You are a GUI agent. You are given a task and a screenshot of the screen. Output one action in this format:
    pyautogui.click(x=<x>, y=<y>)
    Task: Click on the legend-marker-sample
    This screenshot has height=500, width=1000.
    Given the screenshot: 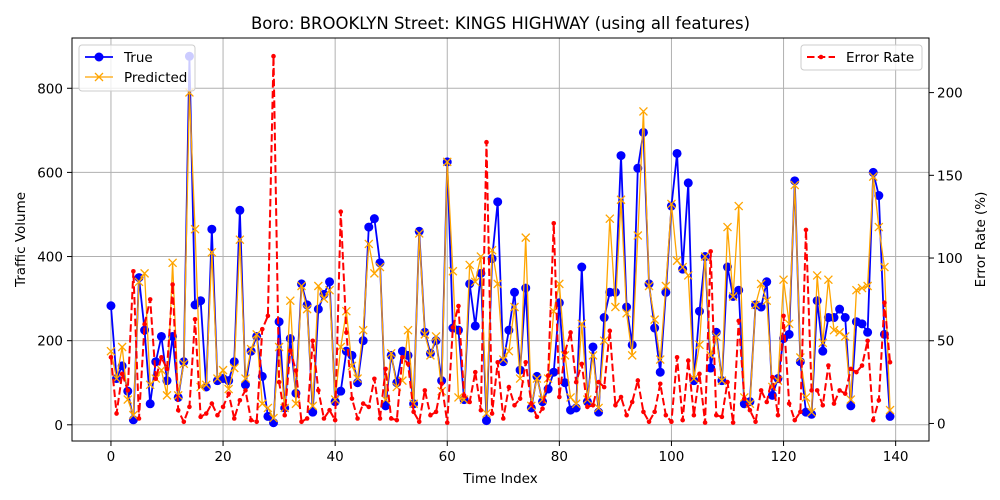 What is the action you would take?
    pyautogui.click(x=99, y=77)
    